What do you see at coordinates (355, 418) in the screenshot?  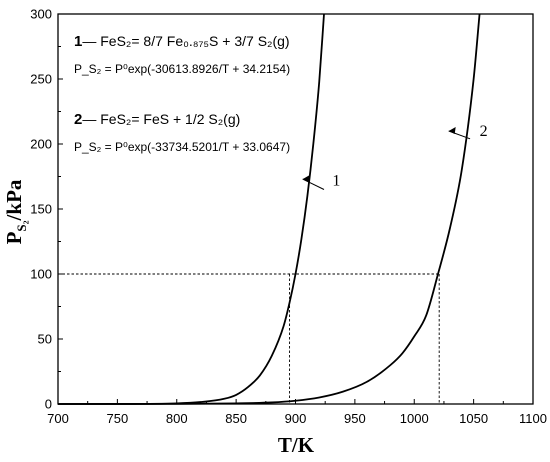 I see `x-tick-label: 950` at bounding box center [355, 418].